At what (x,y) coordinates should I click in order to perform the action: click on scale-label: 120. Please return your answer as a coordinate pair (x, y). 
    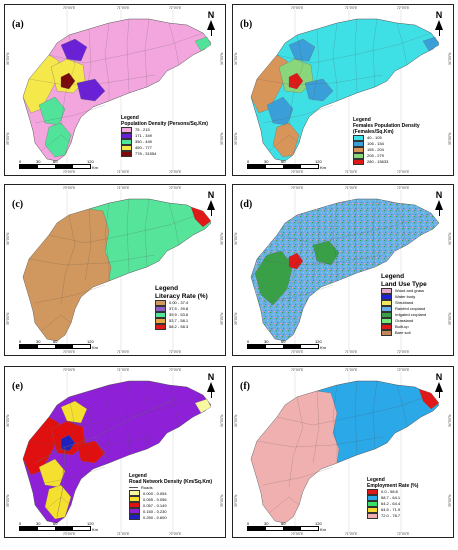
    Looking at the image, I should click on (318, 341).